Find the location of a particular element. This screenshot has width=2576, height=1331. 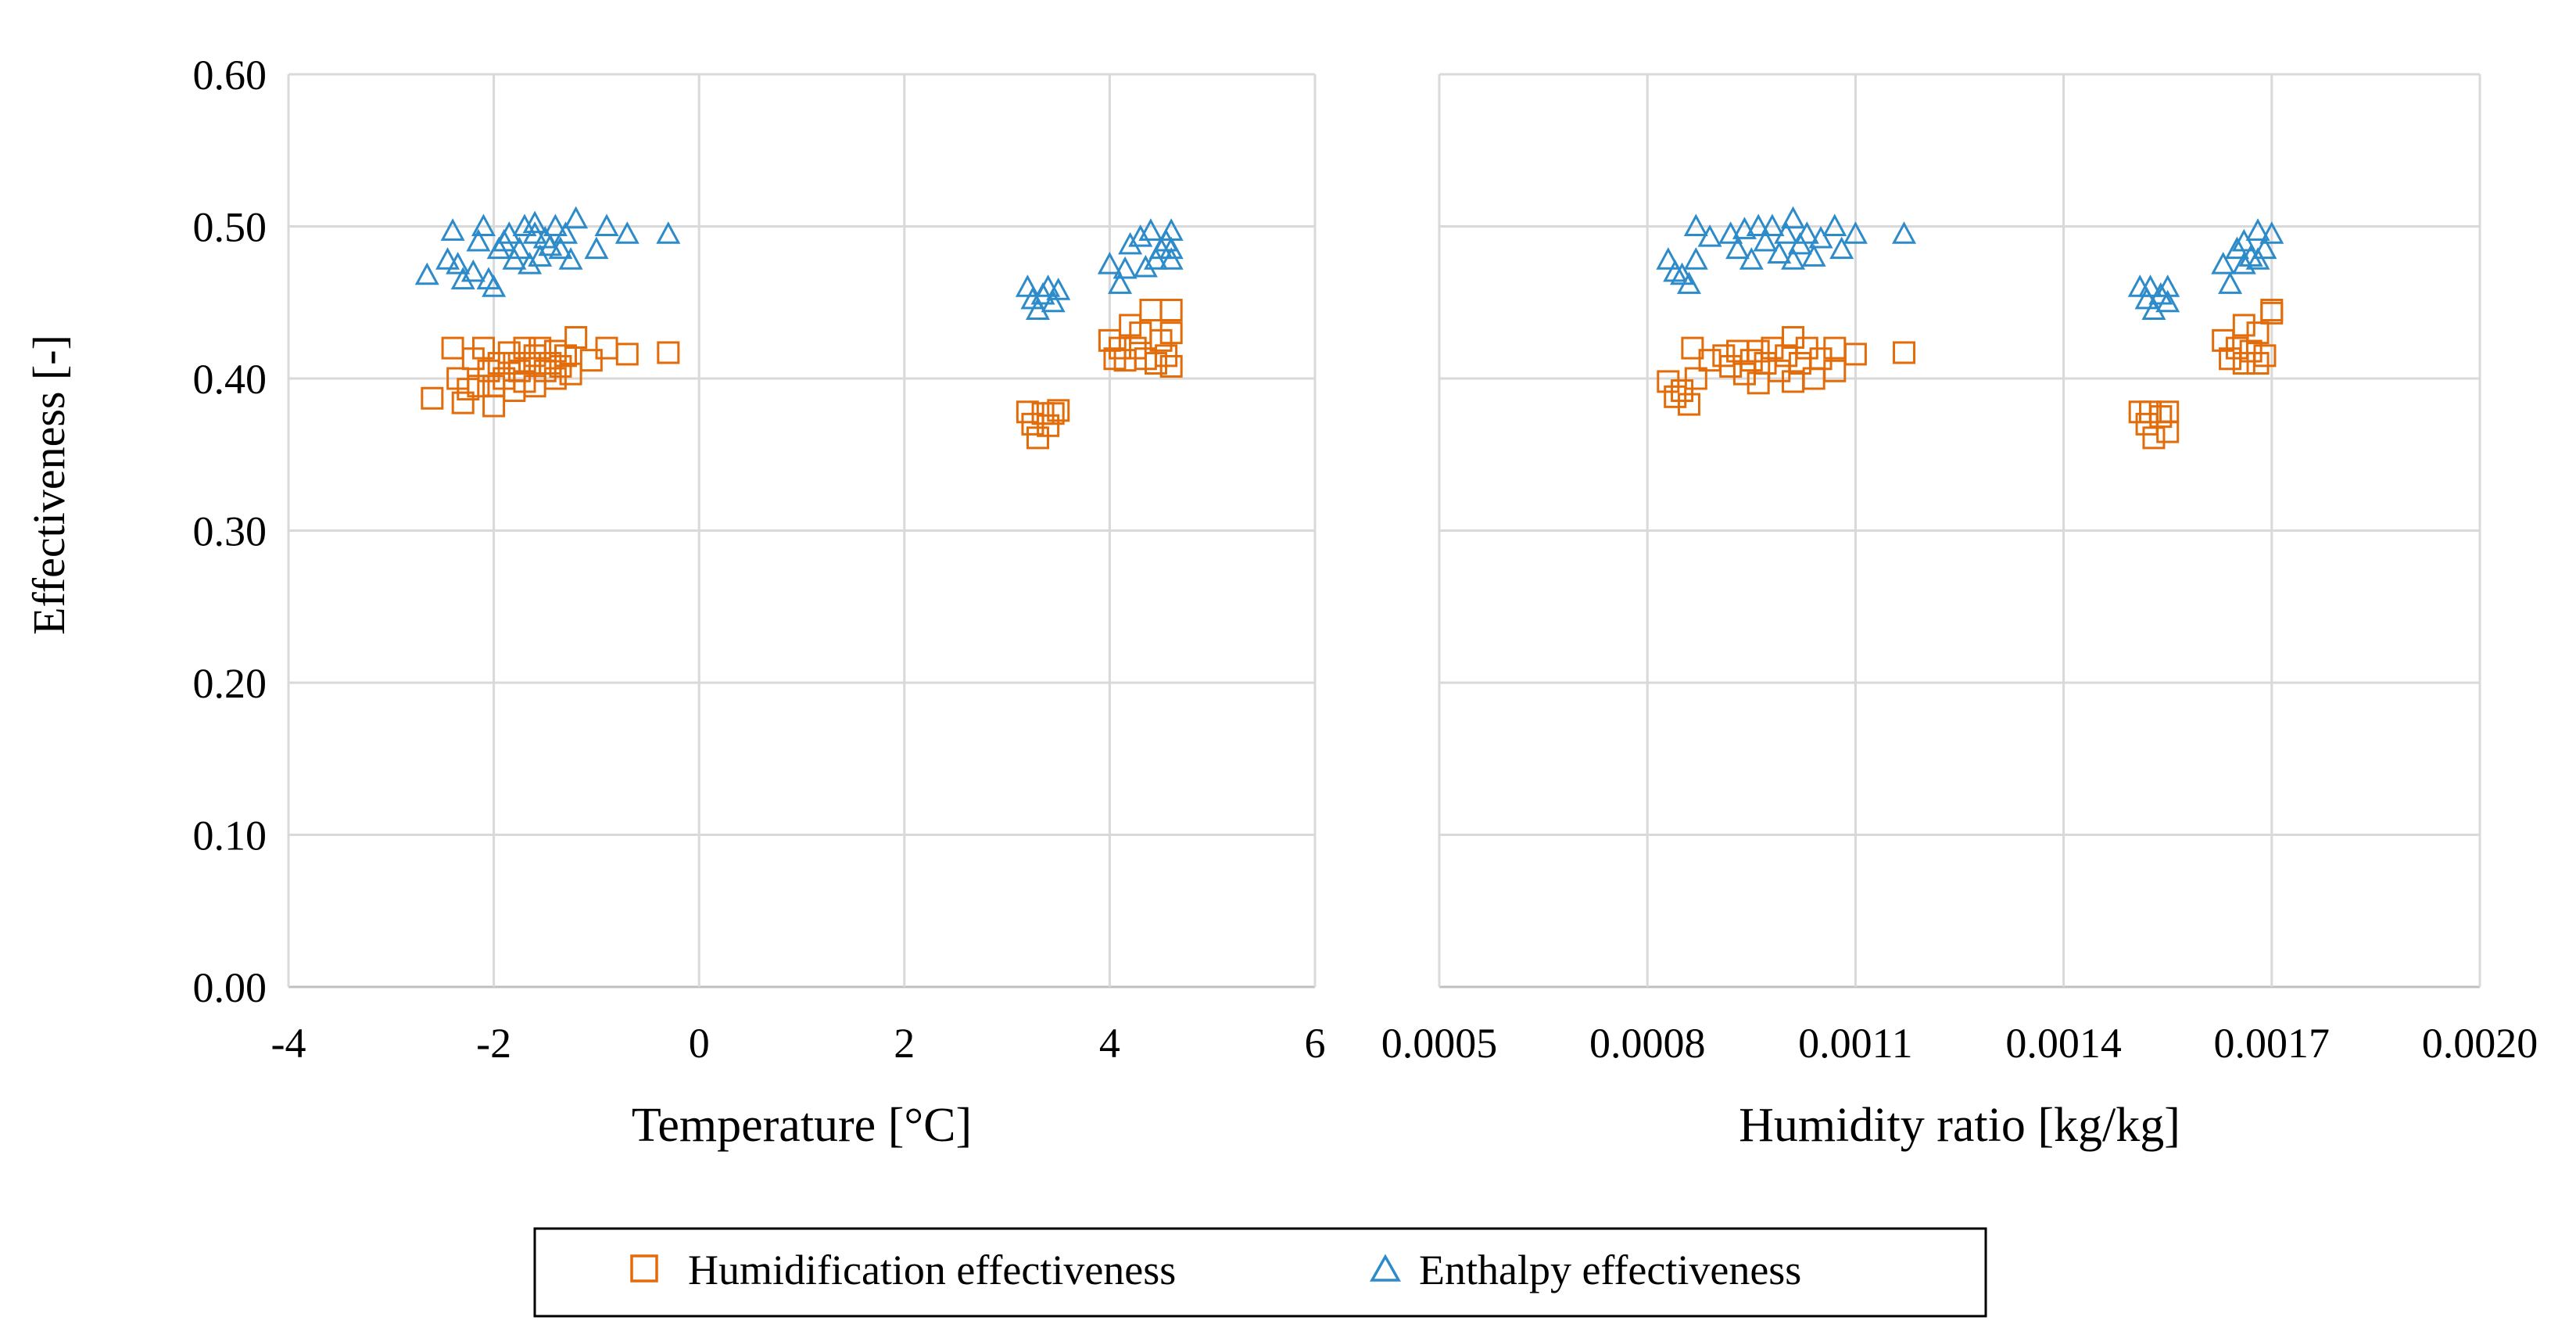

y-tick-label: 0.10 is located at coordinates (230, 836).